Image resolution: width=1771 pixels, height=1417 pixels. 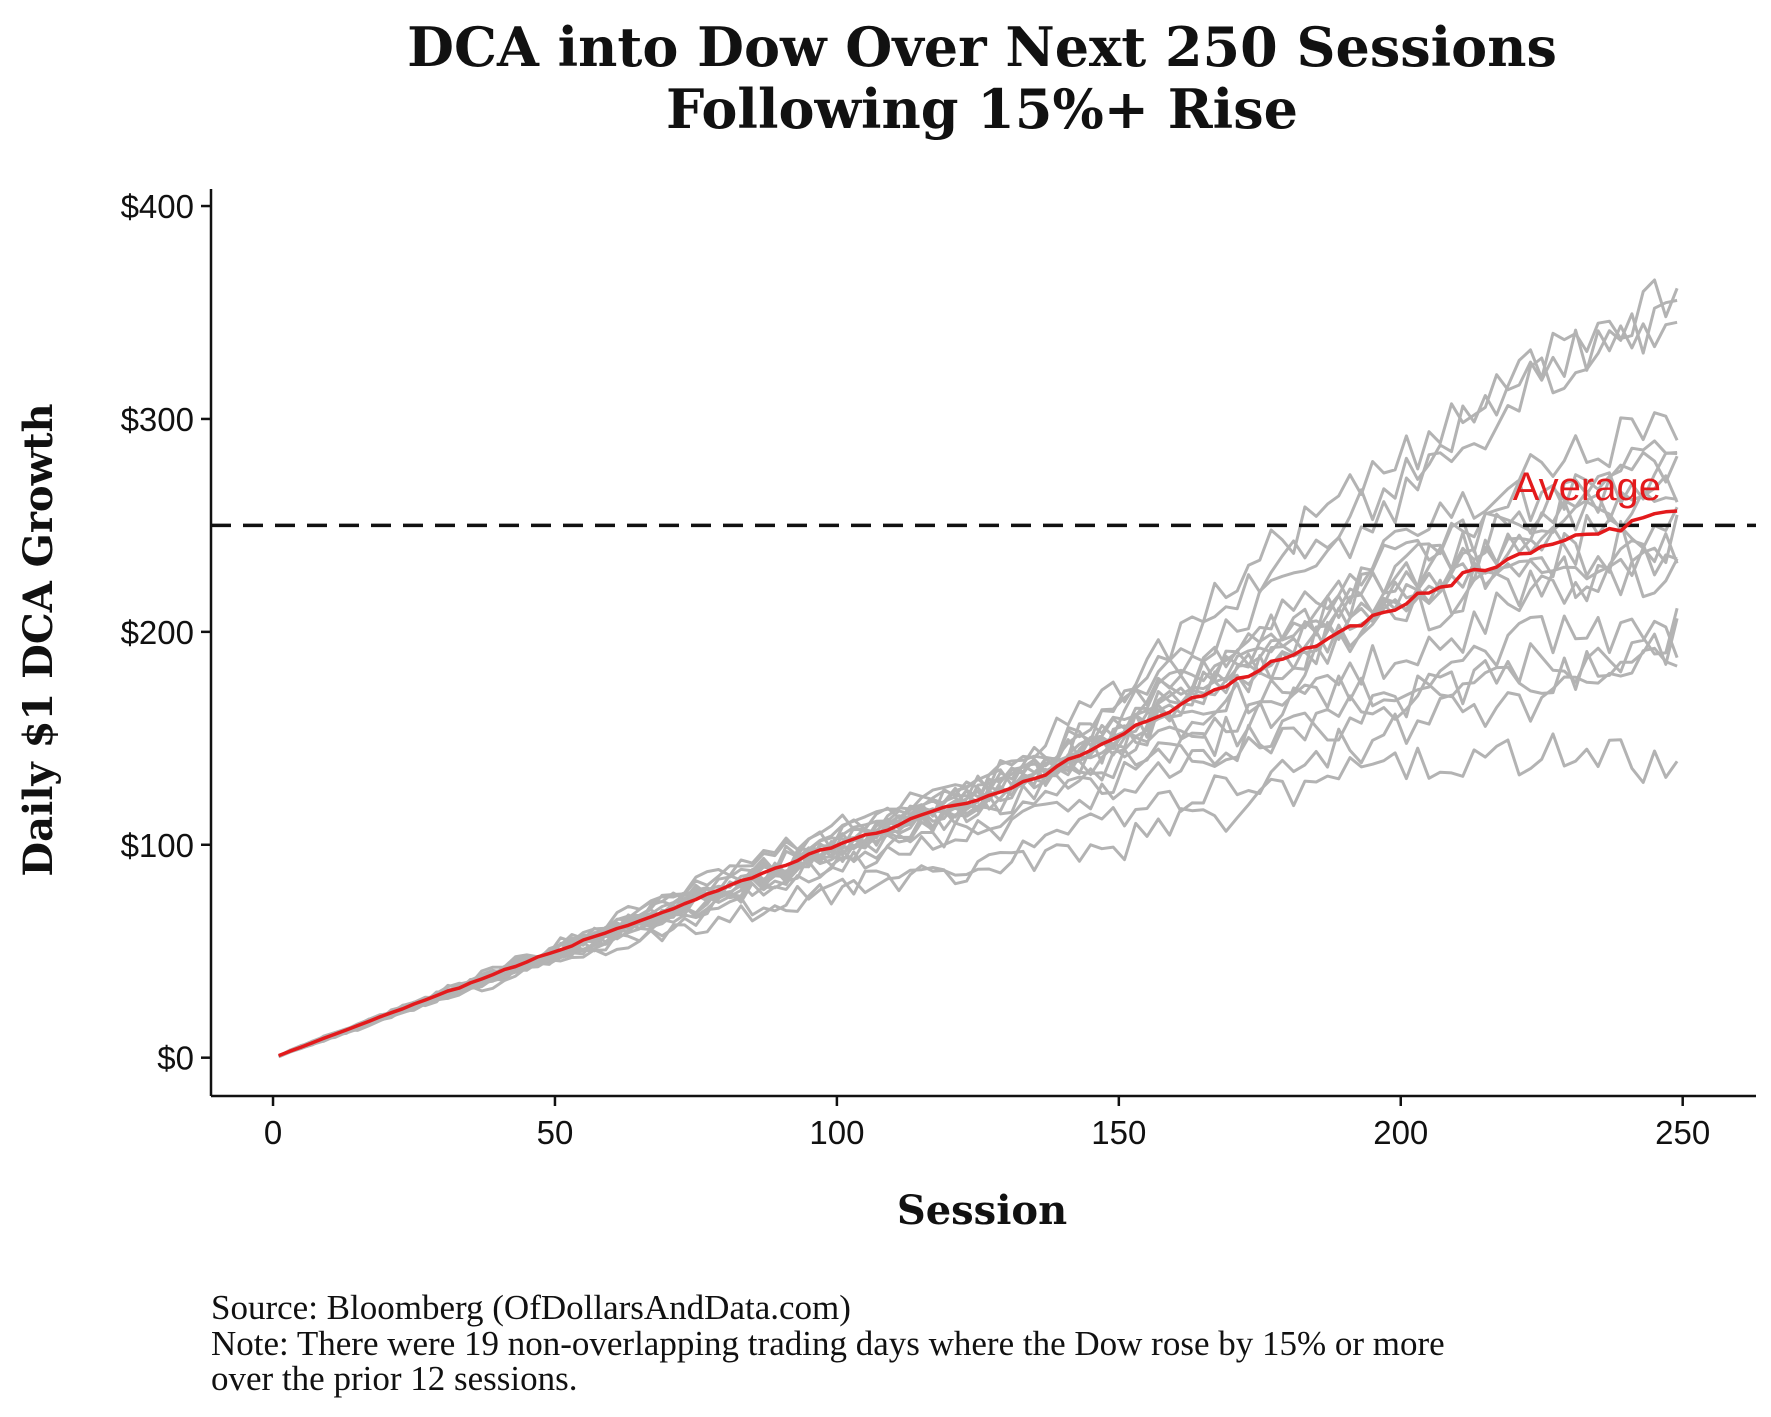 I want to click on x-axis-title: Session, so click(x=982, y=1210).